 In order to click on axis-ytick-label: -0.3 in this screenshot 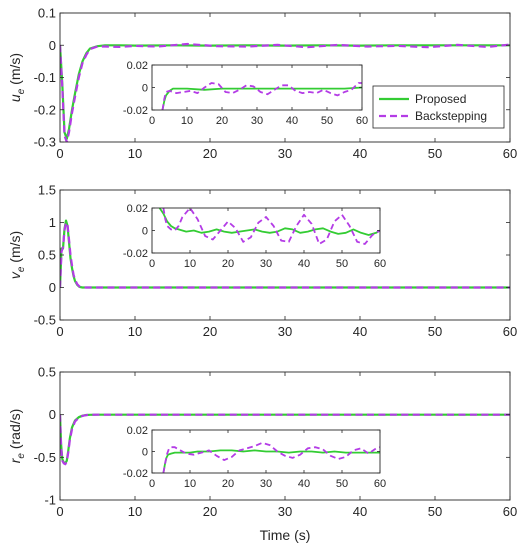, I will do `click(45, 142)`.